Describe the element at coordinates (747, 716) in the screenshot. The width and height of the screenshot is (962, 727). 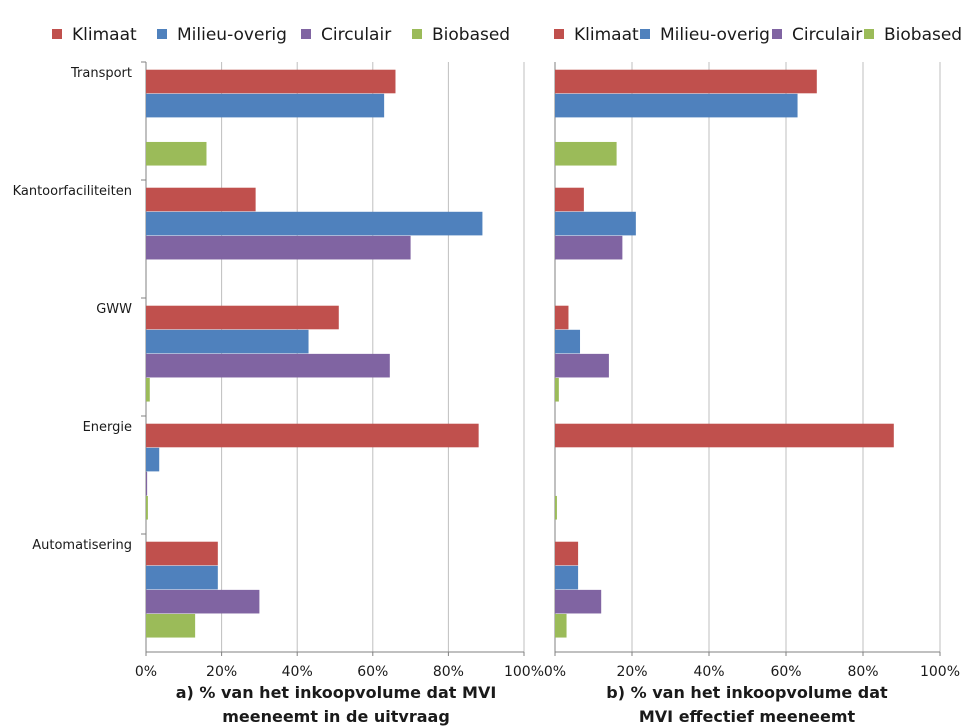
I see `chart-caption-line-2: MVI effectief meeneemt` at that location.